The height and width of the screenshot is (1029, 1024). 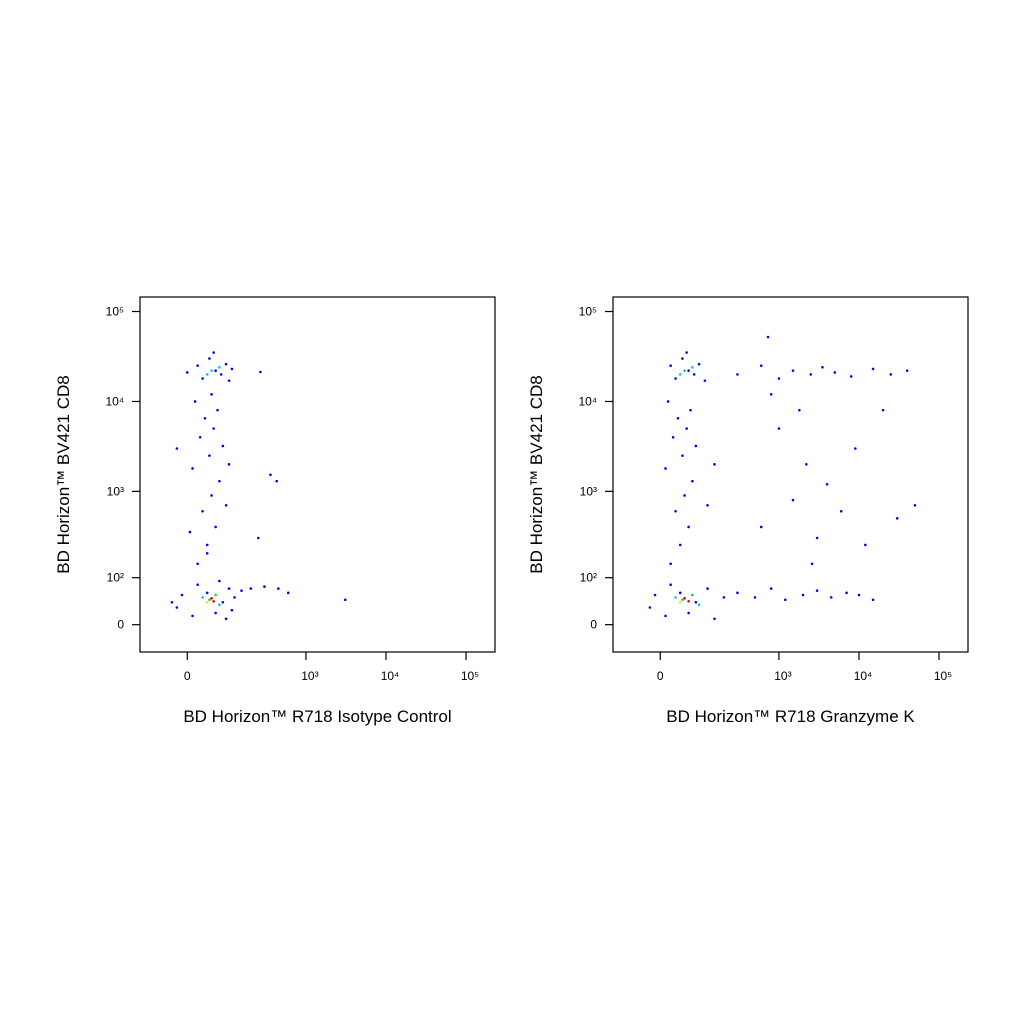 What do you see at coordinates (309, 676) in the screenshot?
I see `x-tick-label: 10³` at bounding box center [309, 676].